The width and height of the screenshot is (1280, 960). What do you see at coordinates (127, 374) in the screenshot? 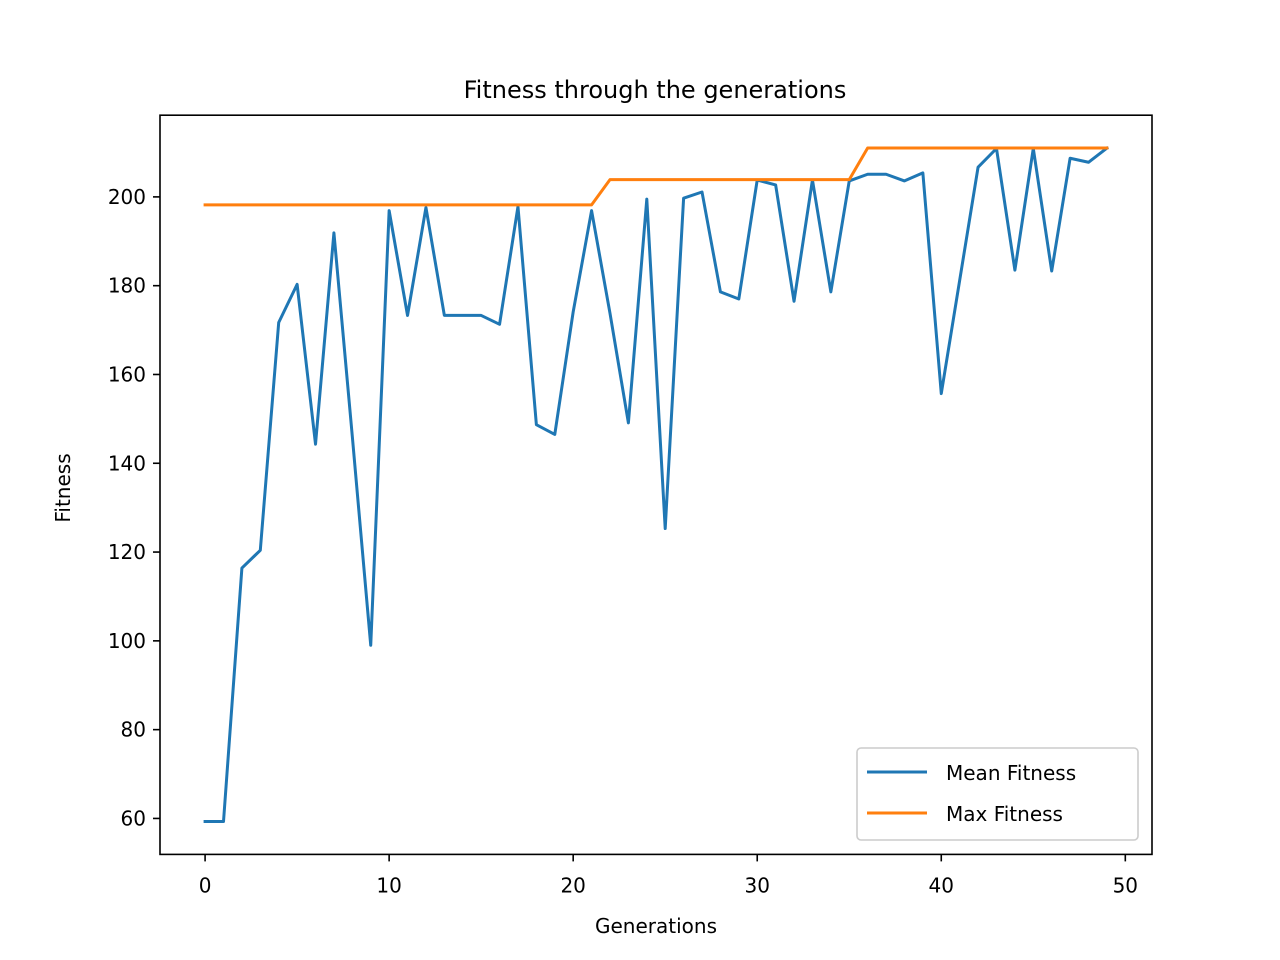
I see `y-tick-label: 160` at bounding box center [127, 374].